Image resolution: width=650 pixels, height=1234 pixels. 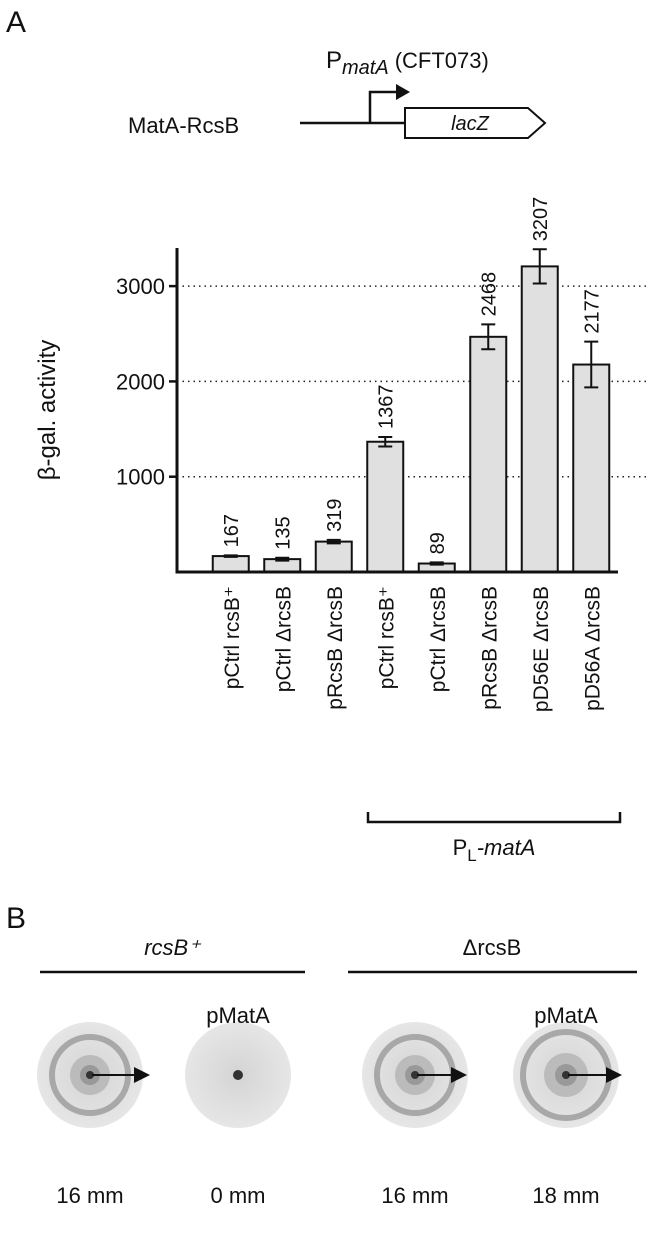 I want to click on panel-label: B, so click(x=16, y=918).